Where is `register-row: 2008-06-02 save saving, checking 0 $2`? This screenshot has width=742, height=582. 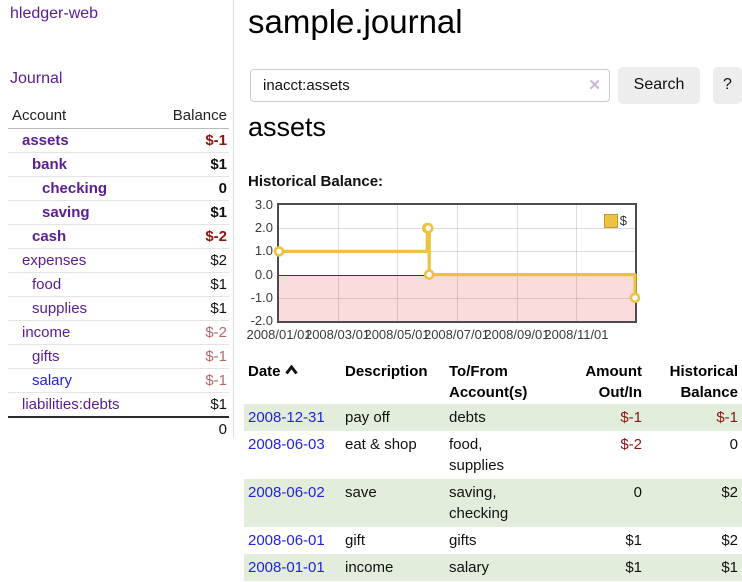 register-row: 2008-06-02 save saving, checking 0 $2 is located at coordinates (493, 503).